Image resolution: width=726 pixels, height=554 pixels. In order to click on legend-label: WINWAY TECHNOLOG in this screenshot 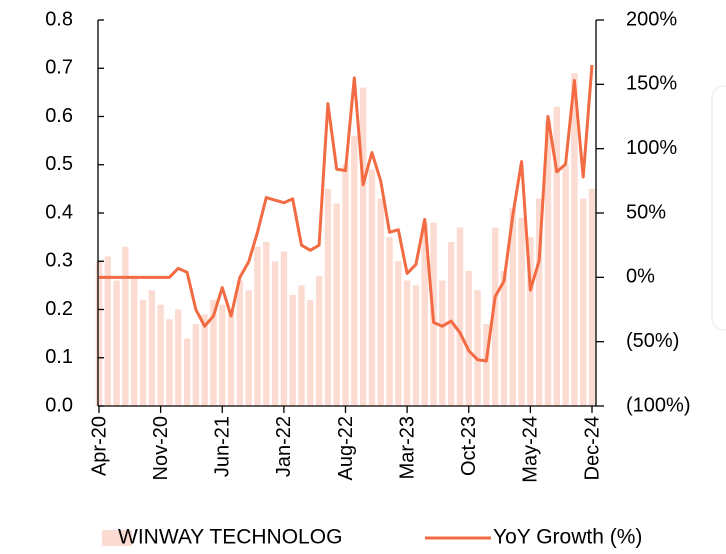, I will do `click(230, 537)`.